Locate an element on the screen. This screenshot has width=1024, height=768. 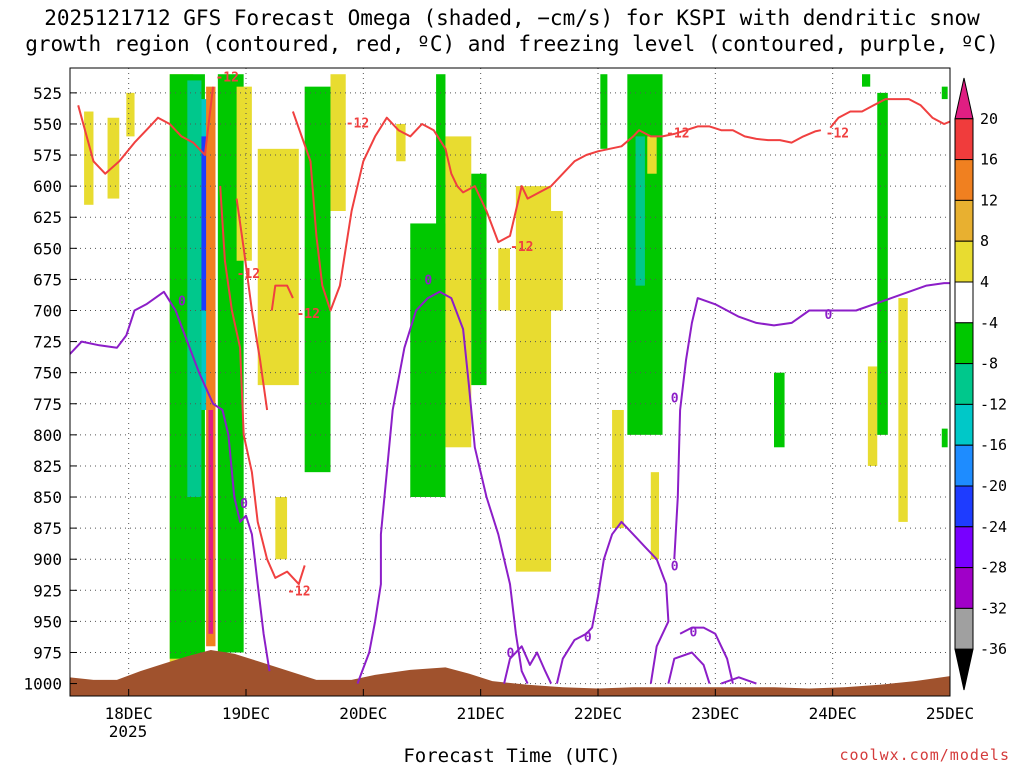
y-tick-label-550: 550 is located at coordinates (47, 124).